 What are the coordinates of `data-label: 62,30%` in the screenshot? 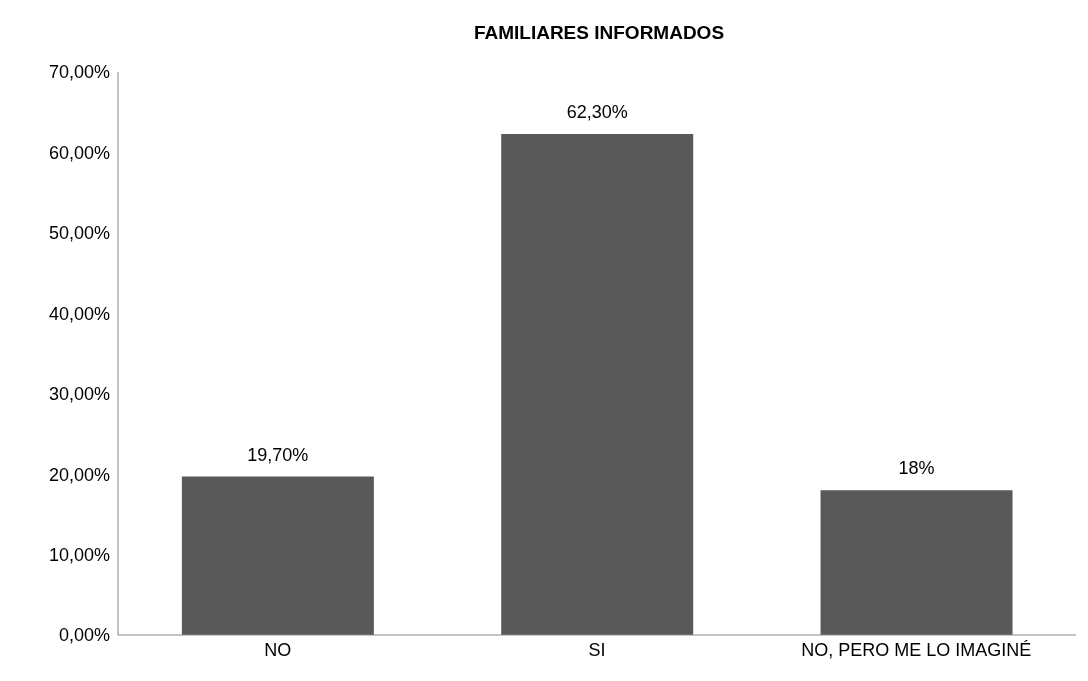 It's located at (597, 111).